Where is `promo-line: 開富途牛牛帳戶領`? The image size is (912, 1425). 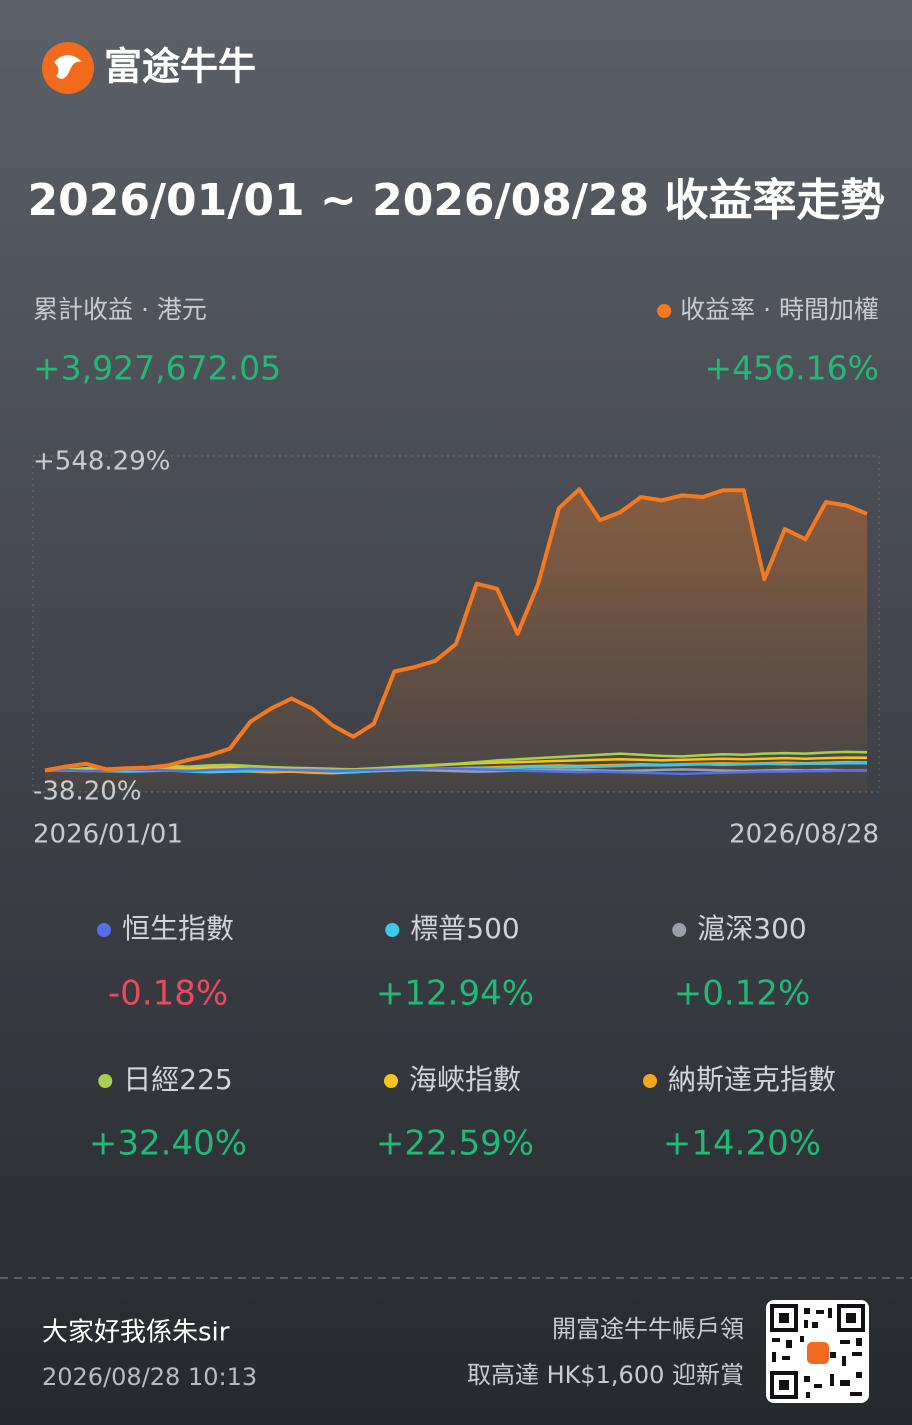
promo-line: 開富途牛牛帳戶領 is located at coordinates (648, 1329).